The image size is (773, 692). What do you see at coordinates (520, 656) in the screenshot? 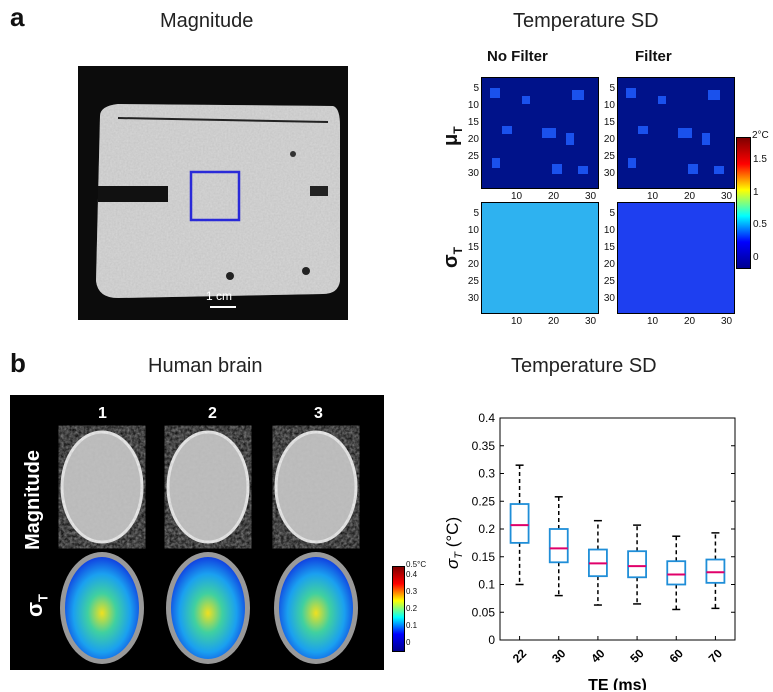
I see `x-tick-label: 22` at bounding box center [520, 656].